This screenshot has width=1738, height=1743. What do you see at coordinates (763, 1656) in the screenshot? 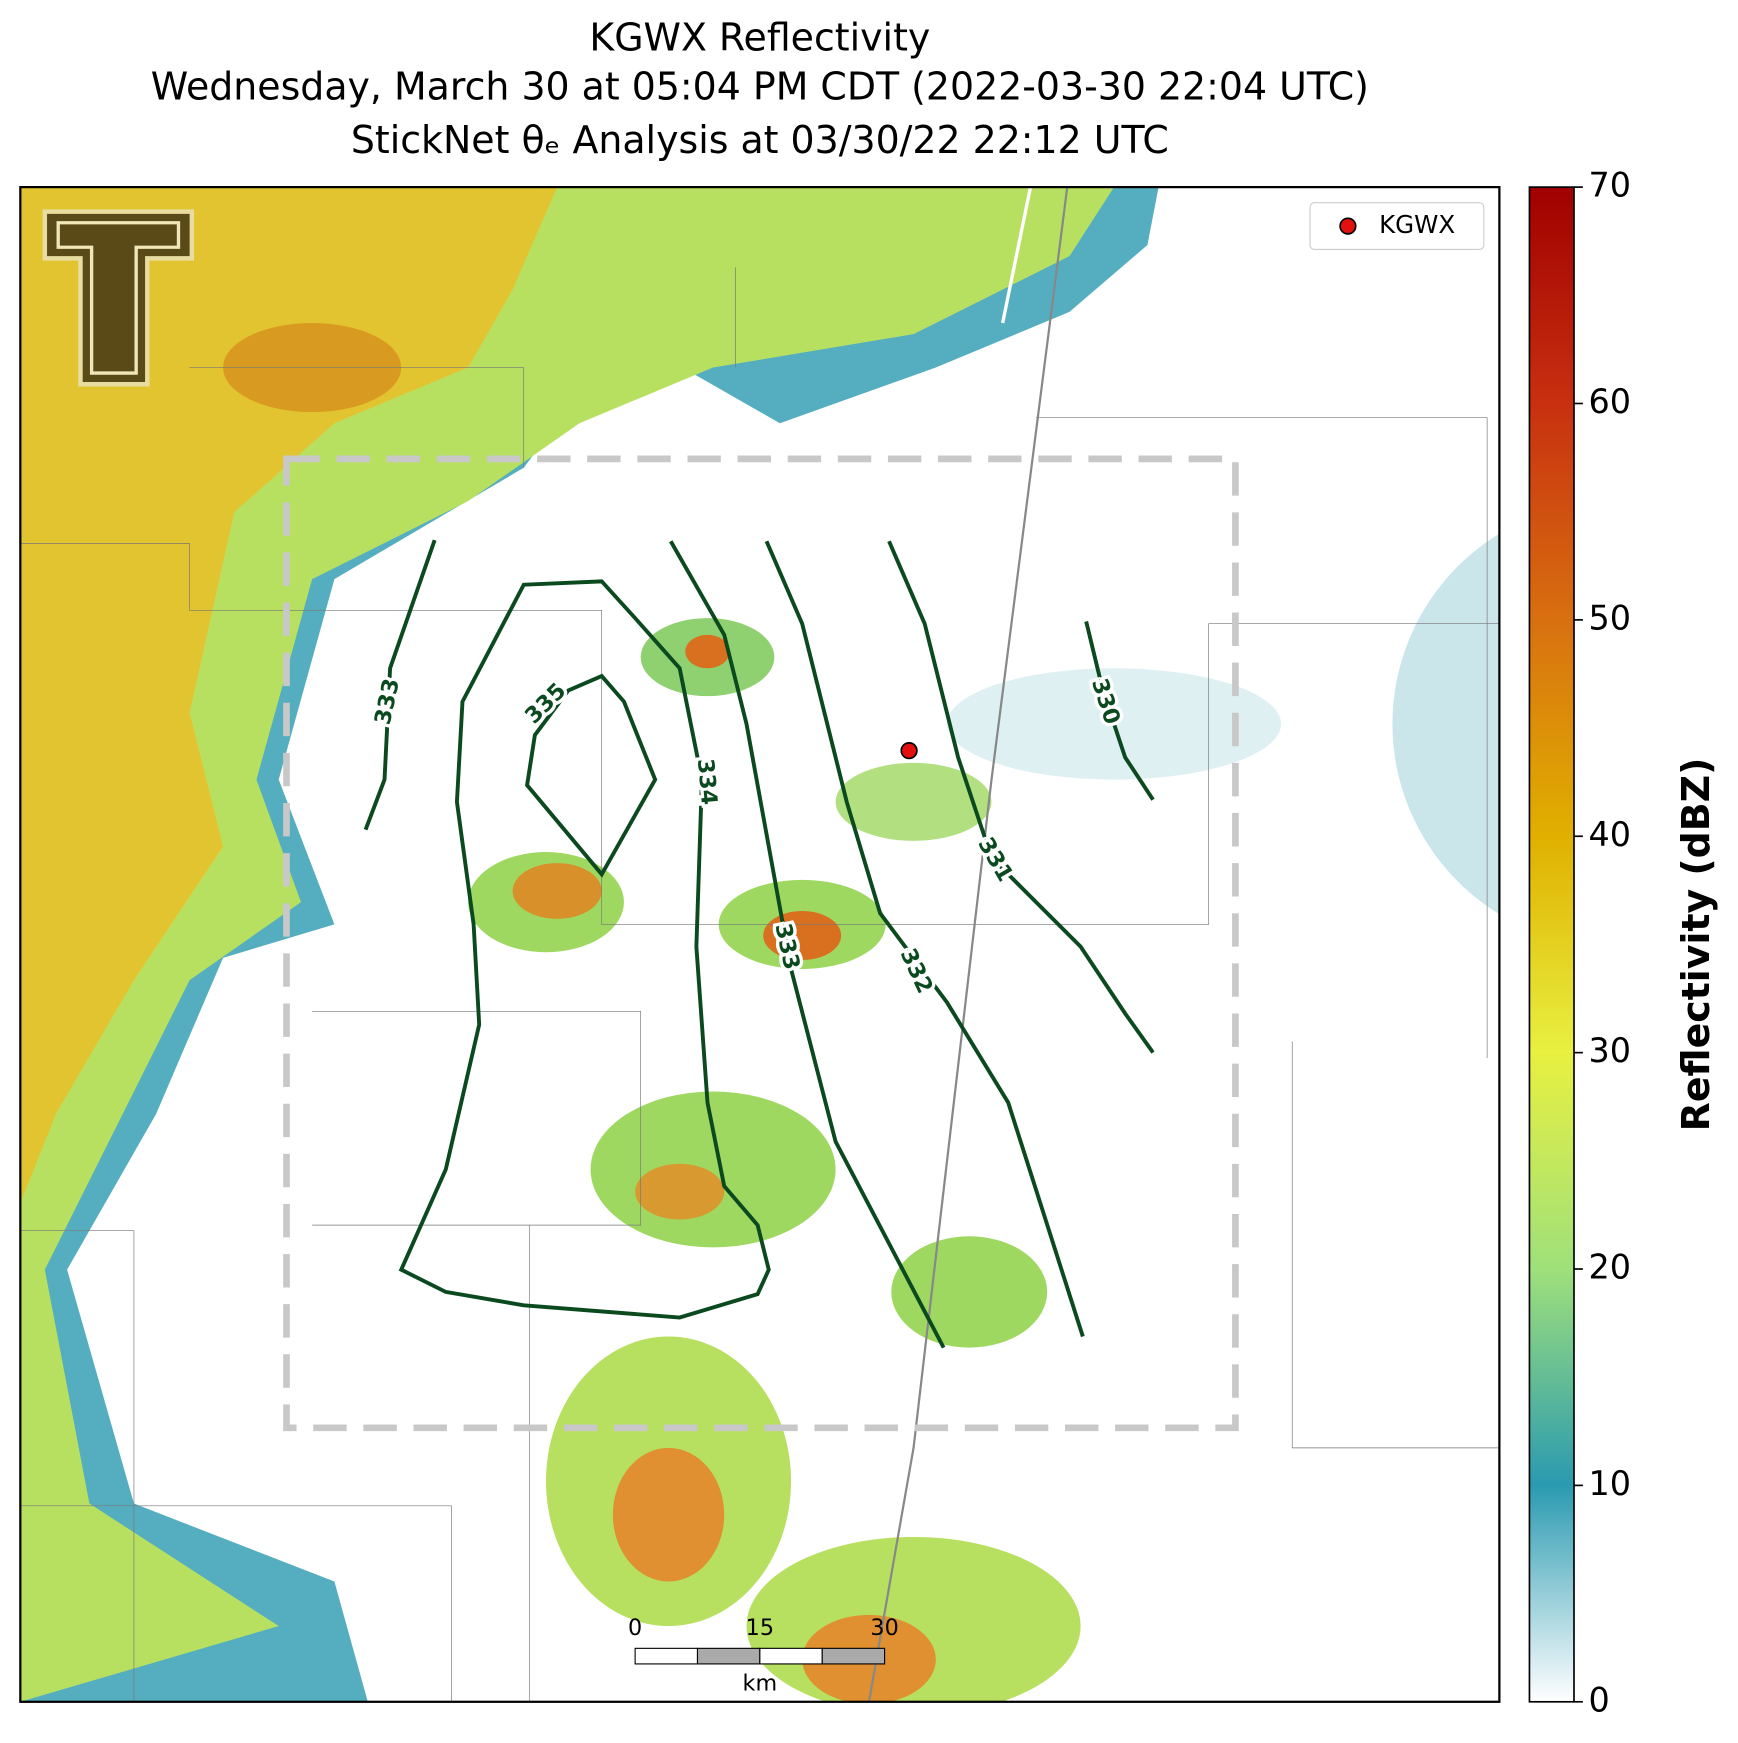
I see `scale-bar: 0 15 30 km` at bounding box center [763, 1656].